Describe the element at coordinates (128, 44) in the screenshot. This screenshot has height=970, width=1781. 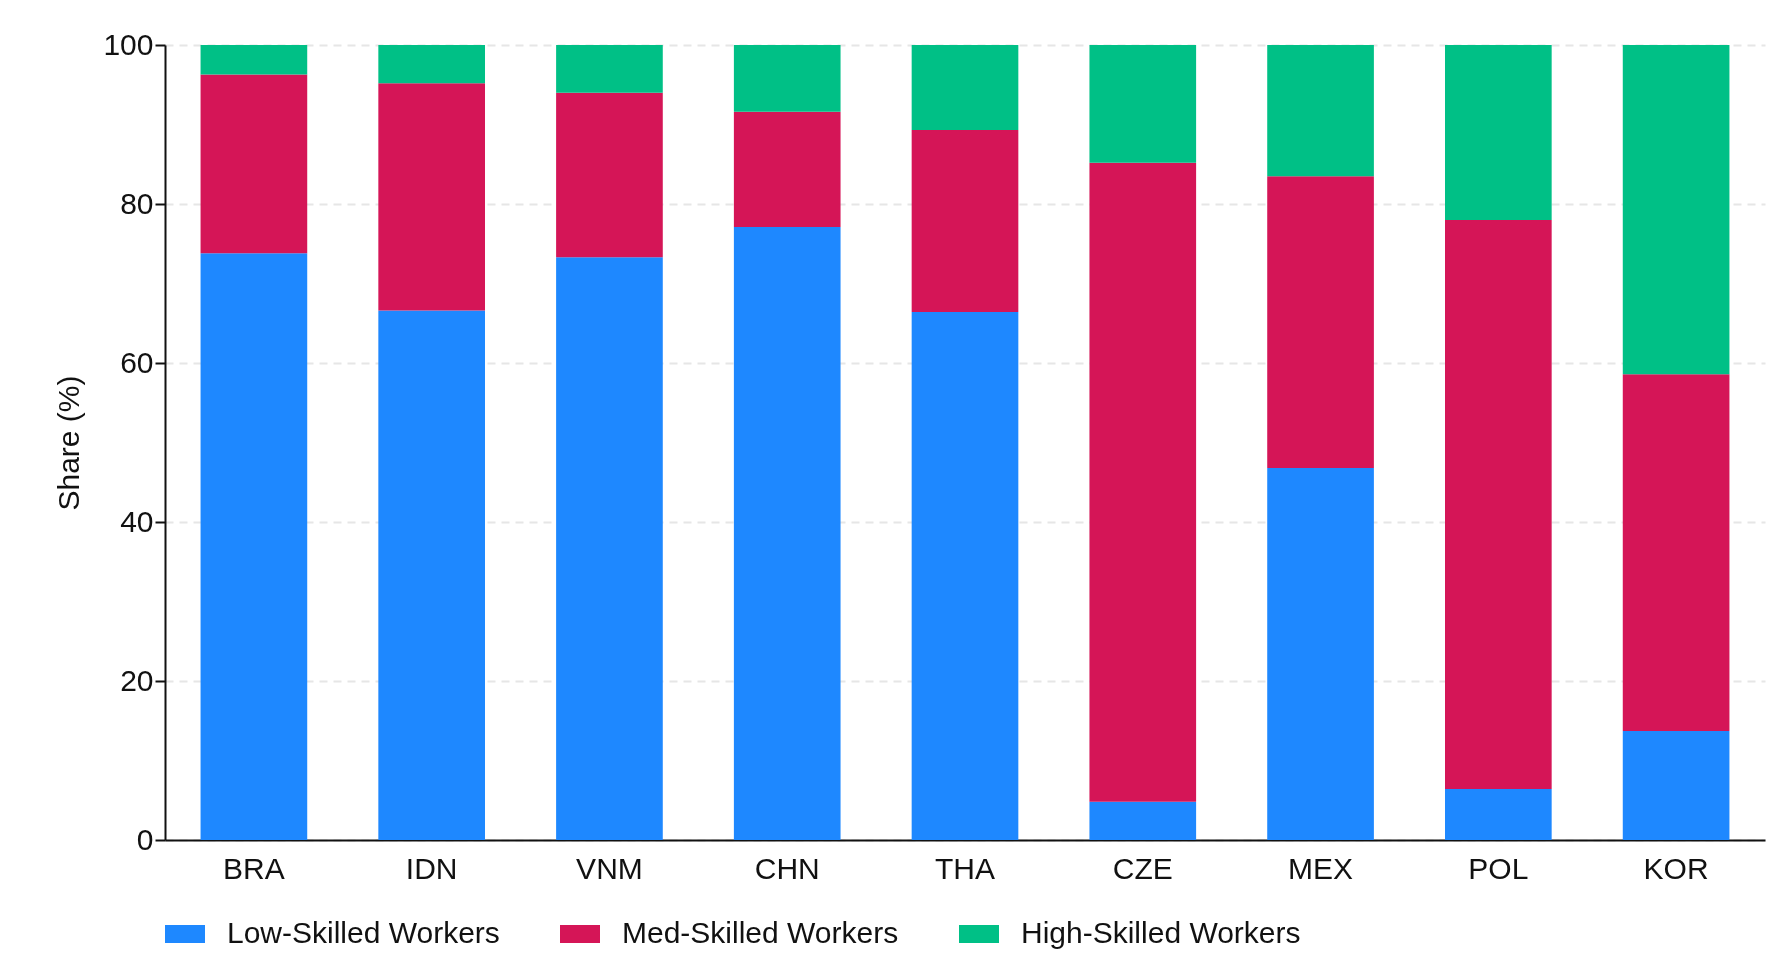
I see `y-tick-label: 100` at that location.